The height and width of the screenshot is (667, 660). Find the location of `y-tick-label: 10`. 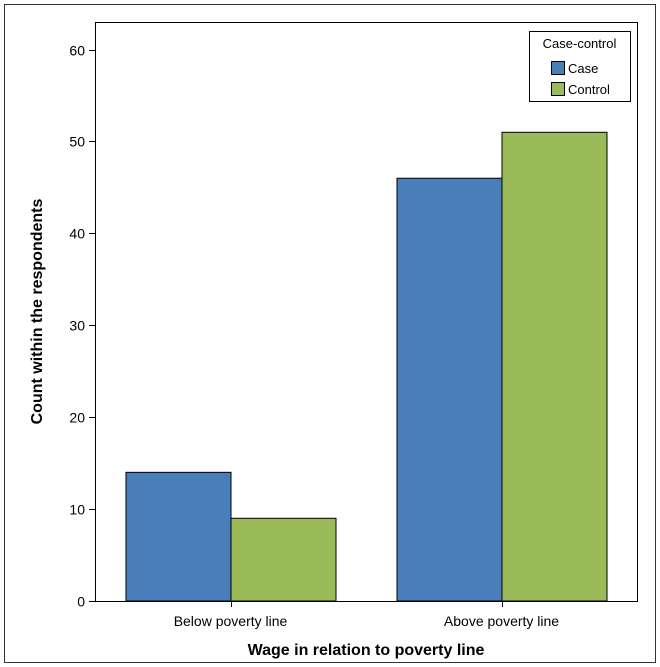

y-tick-label: 10 is located at coordinates (77, 510).